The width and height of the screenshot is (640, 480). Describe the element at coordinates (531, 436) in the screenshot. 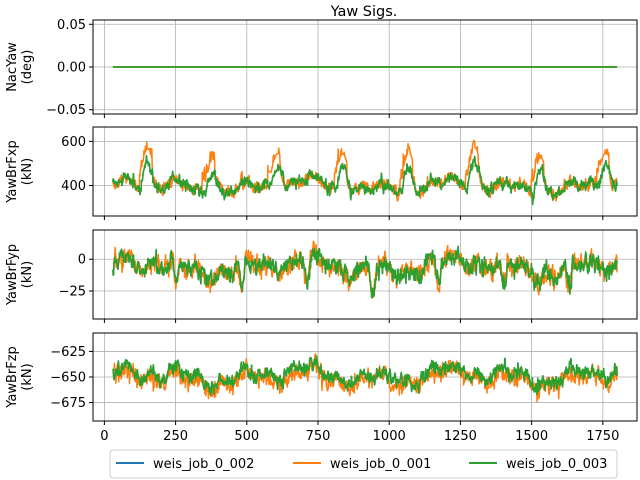

I see `x-tick-label: 1500` at that location.